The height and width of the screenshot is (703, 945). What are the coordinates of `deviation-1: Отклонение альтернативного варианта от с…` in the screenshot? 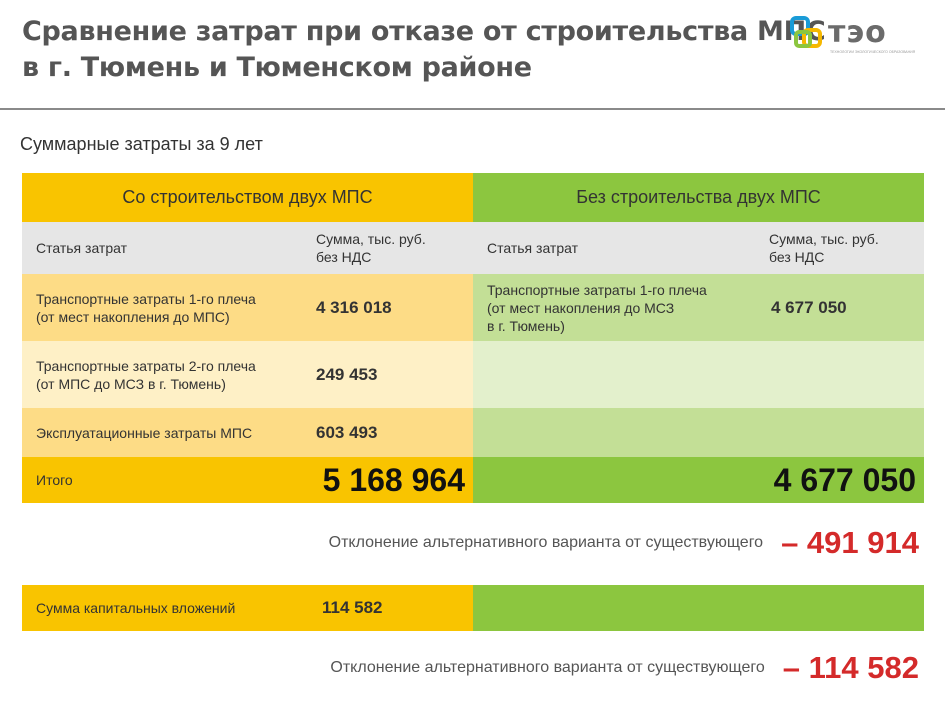 It's located at (624, 543).